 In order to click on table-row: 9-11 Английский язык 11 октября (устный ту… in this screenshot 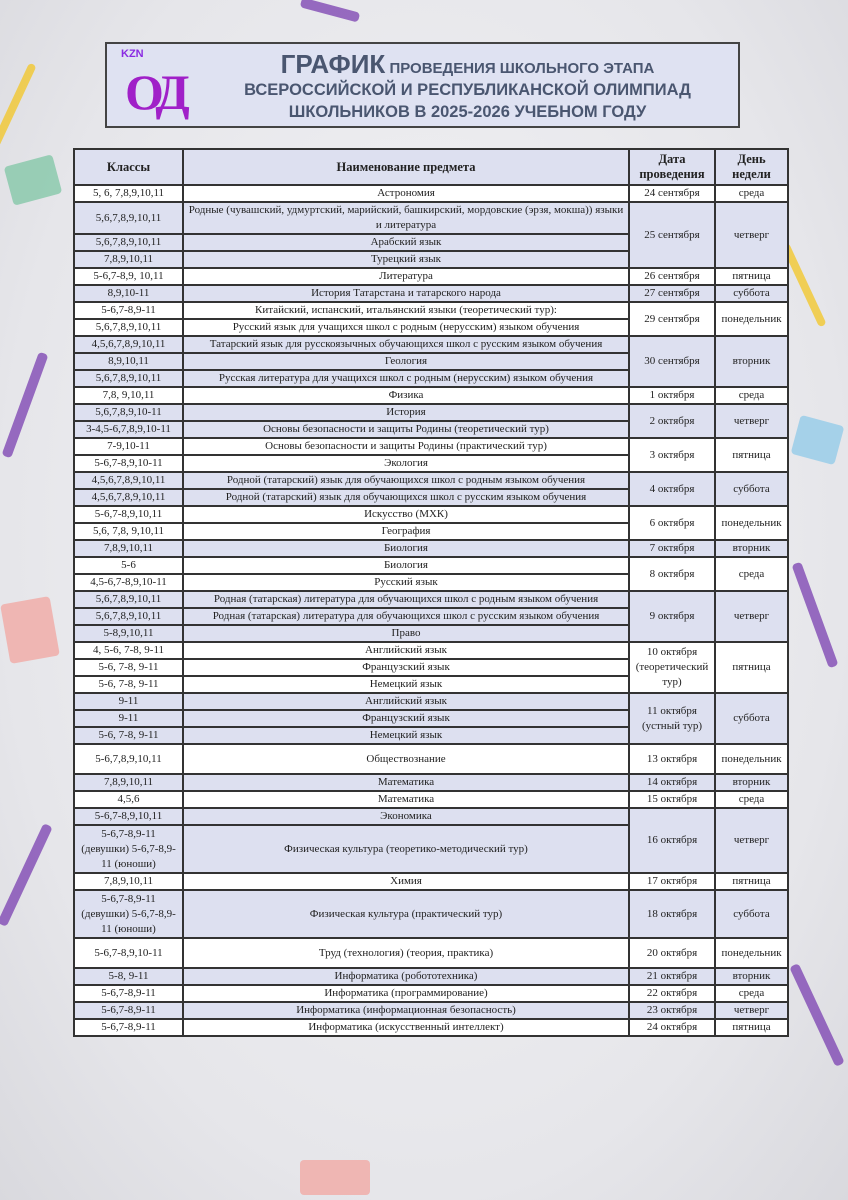, I will do `click(431, 718)`.